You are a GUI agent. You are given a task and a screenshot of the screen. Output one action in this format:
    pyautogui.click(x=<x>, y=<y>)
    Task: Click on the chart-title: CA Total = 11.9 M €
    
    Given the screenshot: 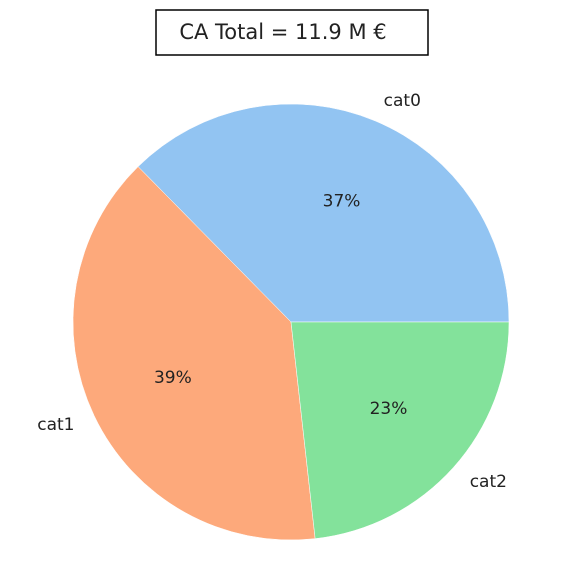 What is the action you would take?
    pyautogui.click(x=282, y=32)
    